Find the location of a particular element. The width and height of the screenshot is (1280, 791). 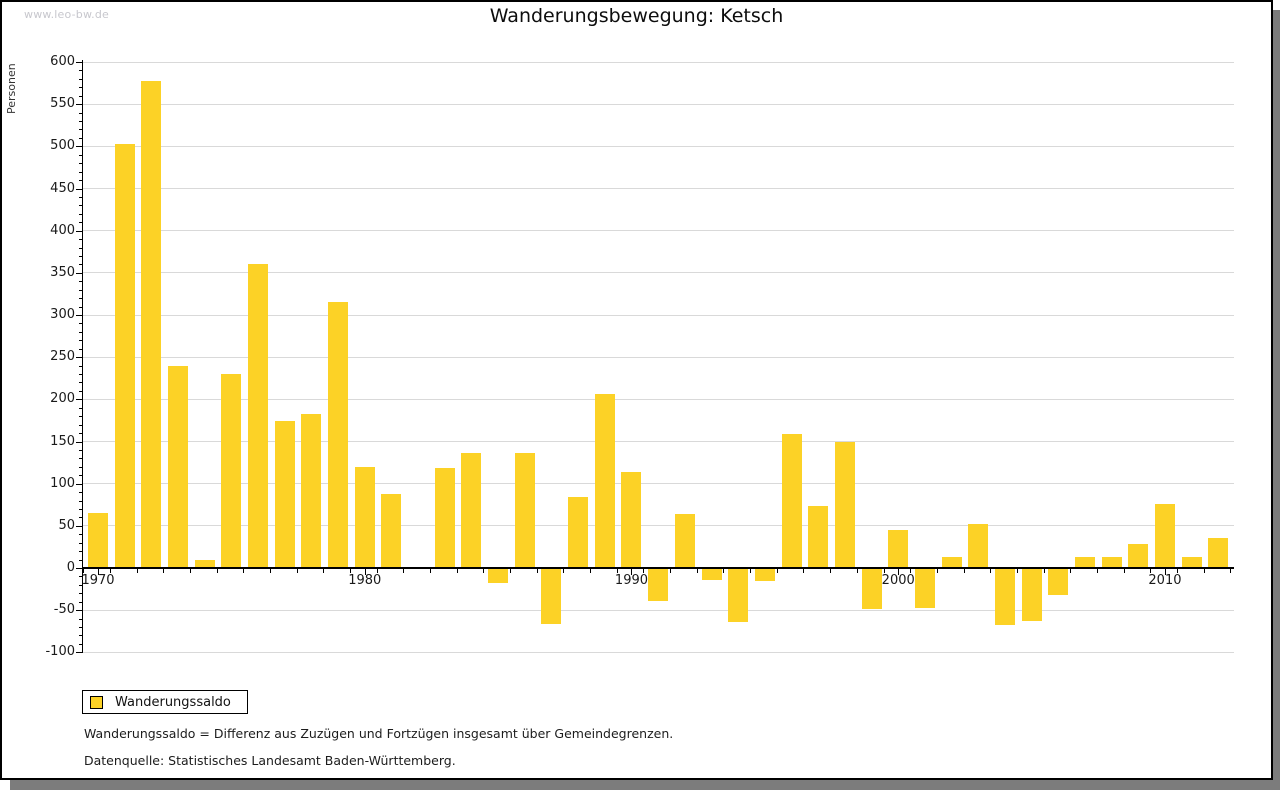

bar-1976 is located at coordinates (258, 415).